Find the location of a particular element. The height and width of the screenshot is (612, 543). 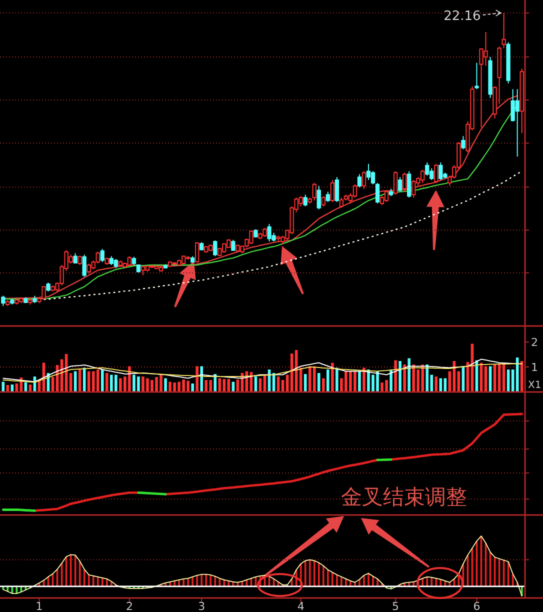

x-tick-label: 4 is located at coordinates (300, 606).